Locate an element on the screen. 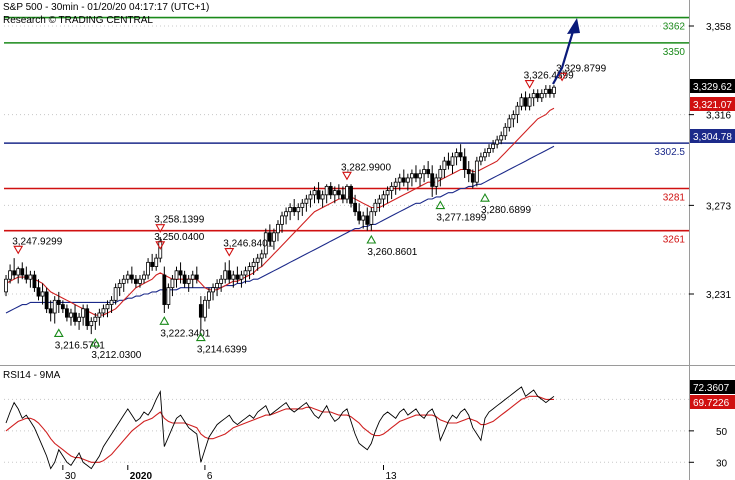 This screenshot has width=735, height=480. pivot-annotation: 3,216.5701 is located at coordinates (79, 339).